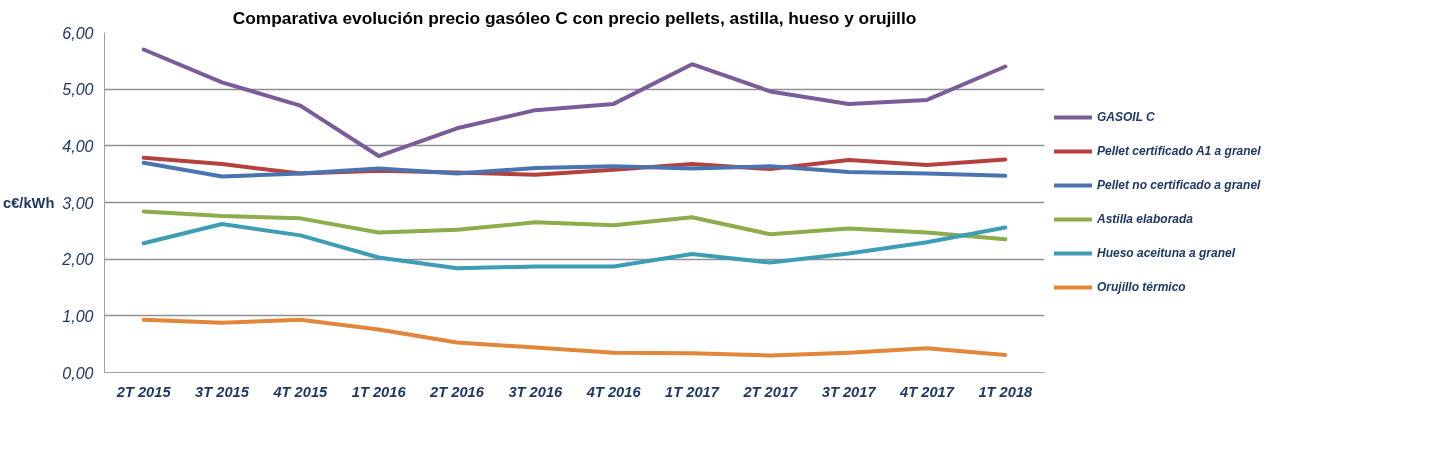 Image resolution: width=1434 pixels, height=469 pixels. I want to click on x-tick-label: 4T 2016, so click(613, 391).